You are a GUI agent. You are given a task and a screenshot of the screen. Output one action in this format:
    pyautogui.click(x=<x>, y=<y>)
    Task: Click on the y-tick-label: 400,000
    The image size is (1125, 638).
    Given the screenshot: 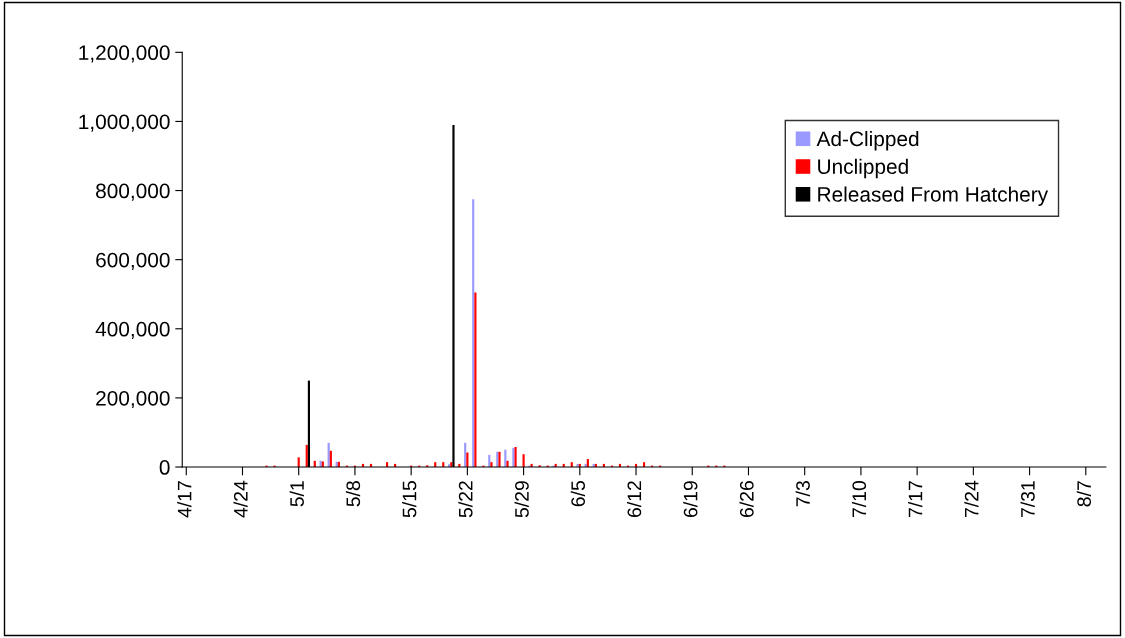 What is the action you would take?
    pyautogui.click(x=132, y=330)
    